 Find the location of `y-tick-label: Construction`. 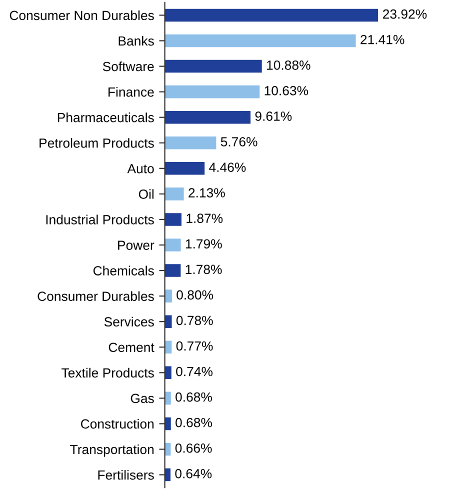

y-tick-label: Construction is located at coordinates (117, 423).